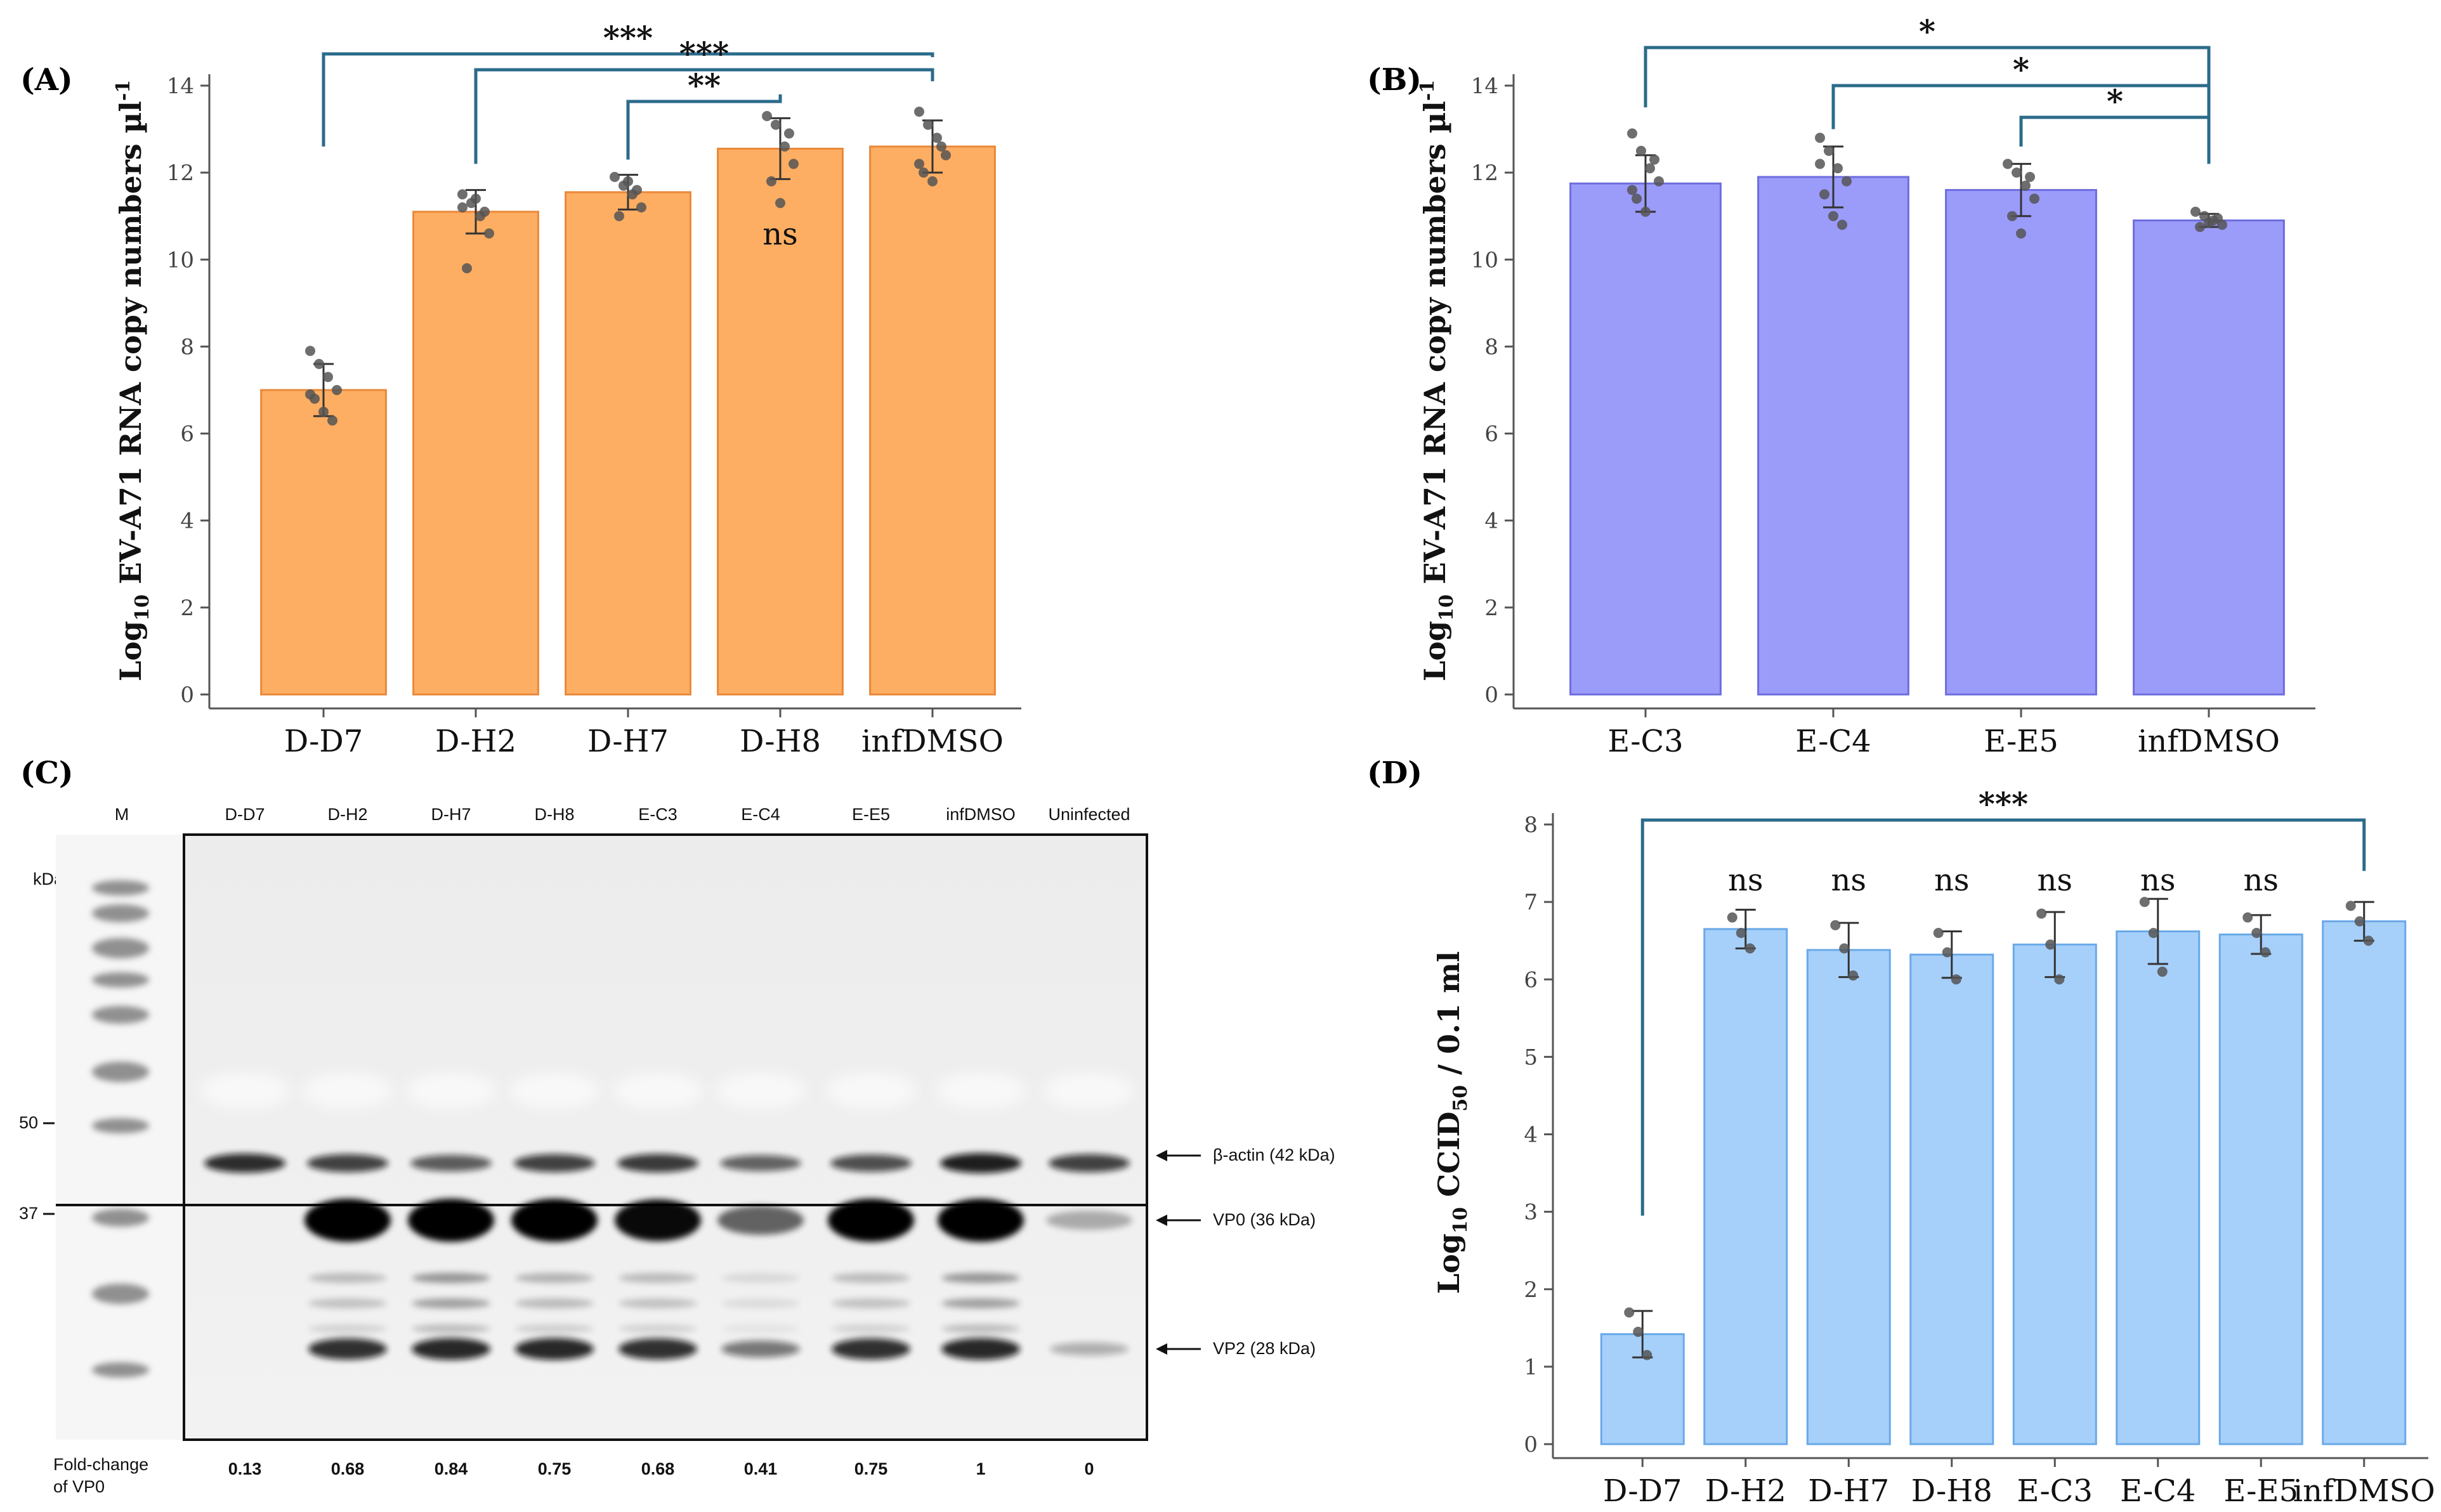  Describe the element at coordinates (761, 1468) in the screenshot. I see `fold-change-value: 0.41` at that location.